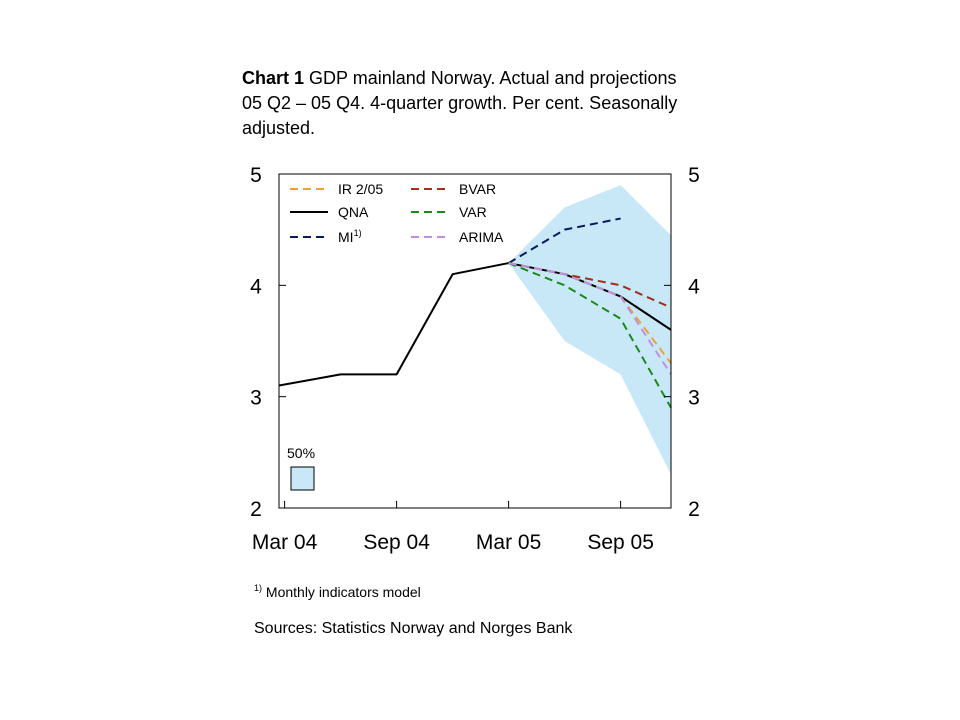 The image size is (960, 720). What do you see at coordinates (360, 189) in the screenshot?
I see `legend-label: IR 2/05` at bounding box center [360, 189].